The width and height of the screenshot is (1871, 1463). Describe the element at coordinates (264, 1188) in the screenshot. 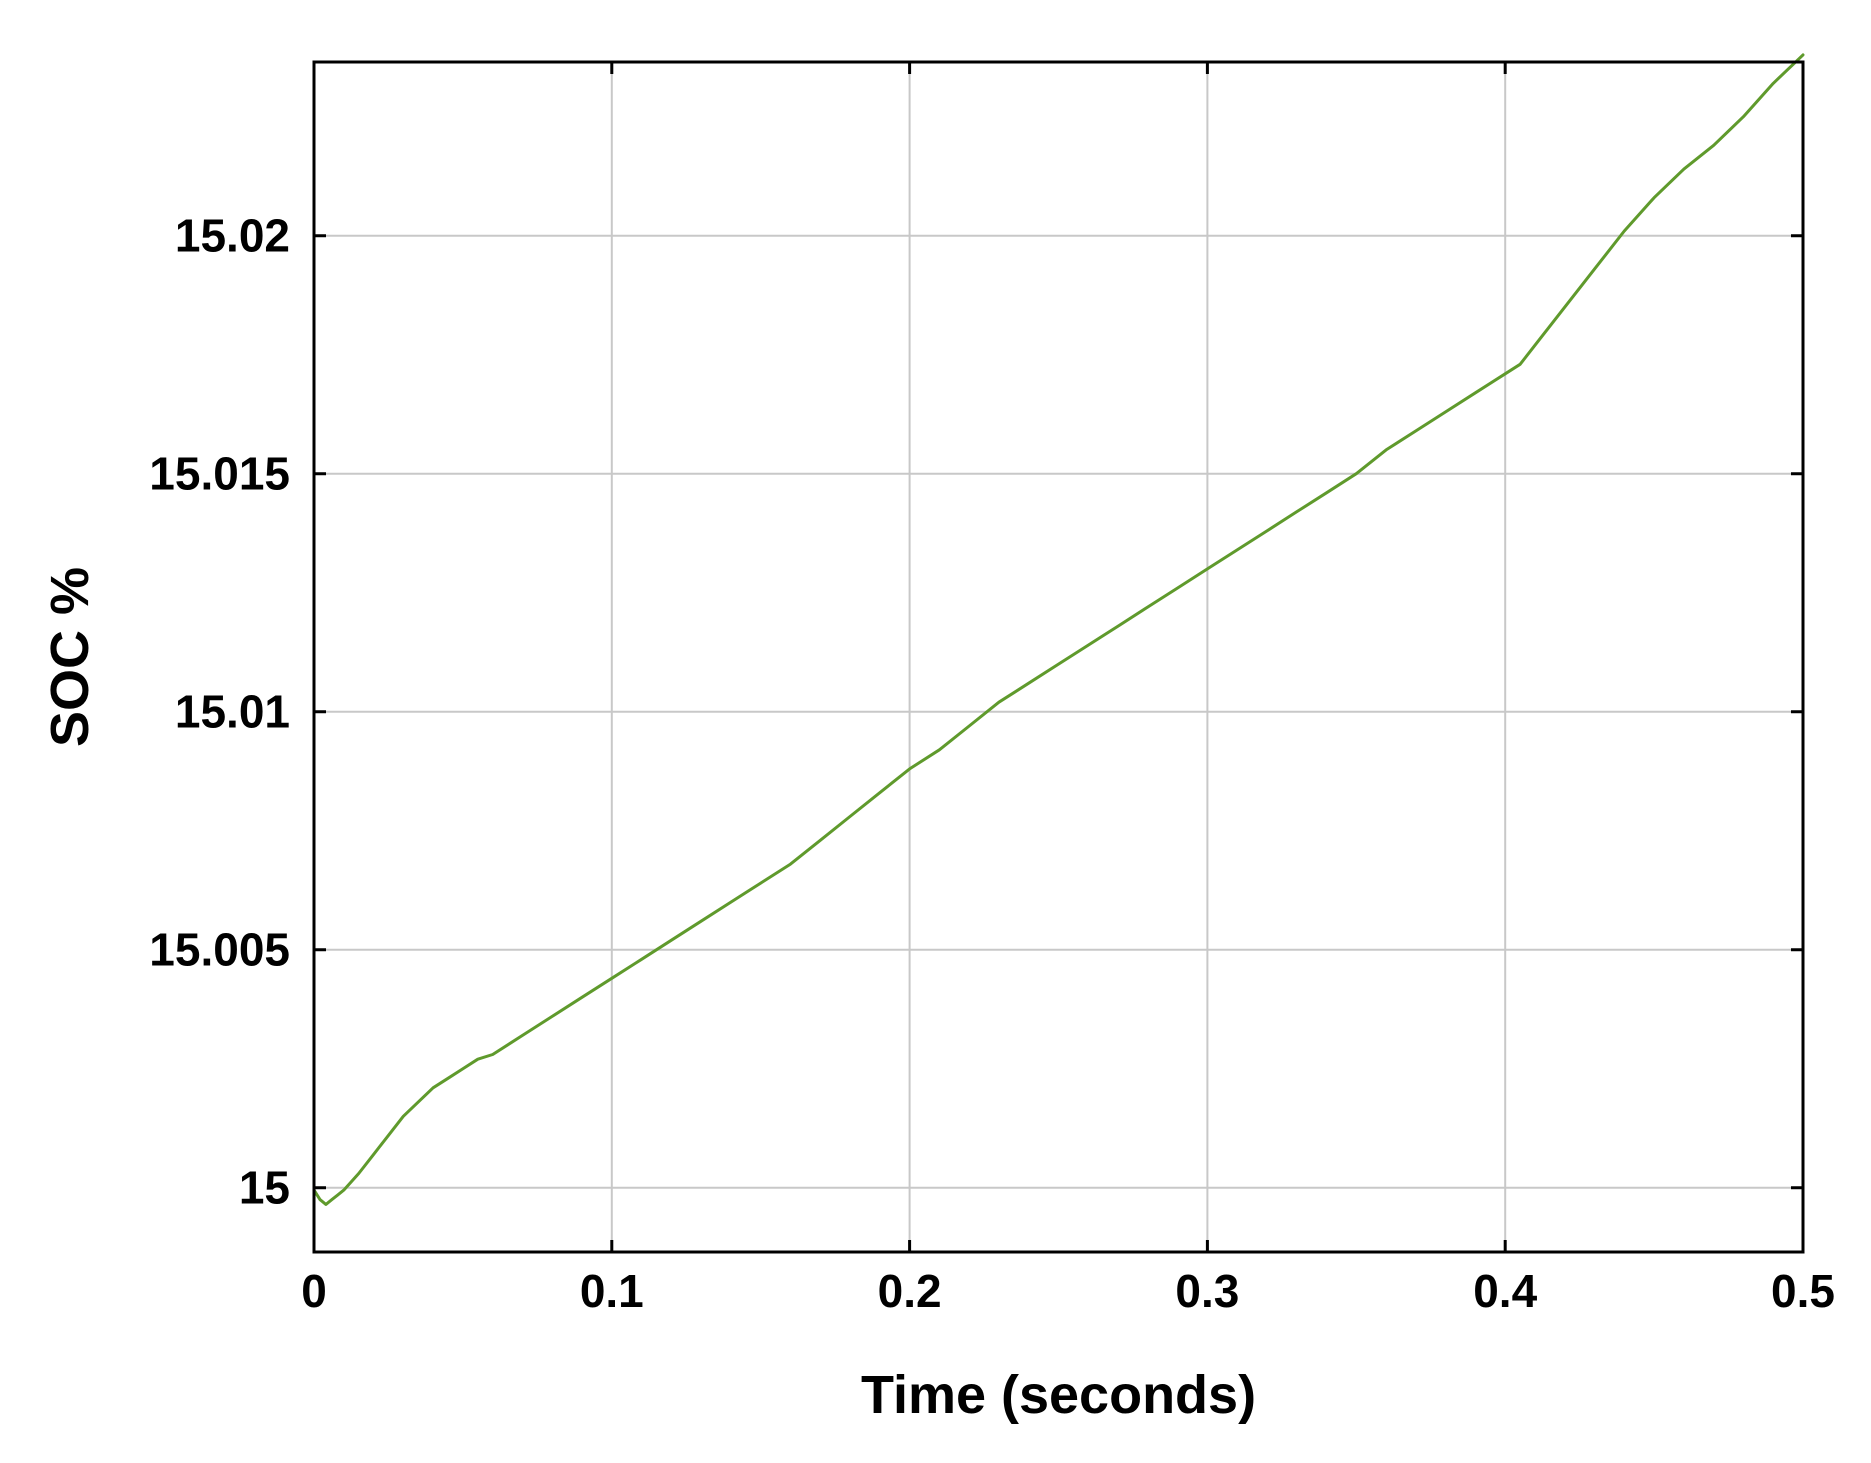

I see `y-tick-label: 15` at that location.